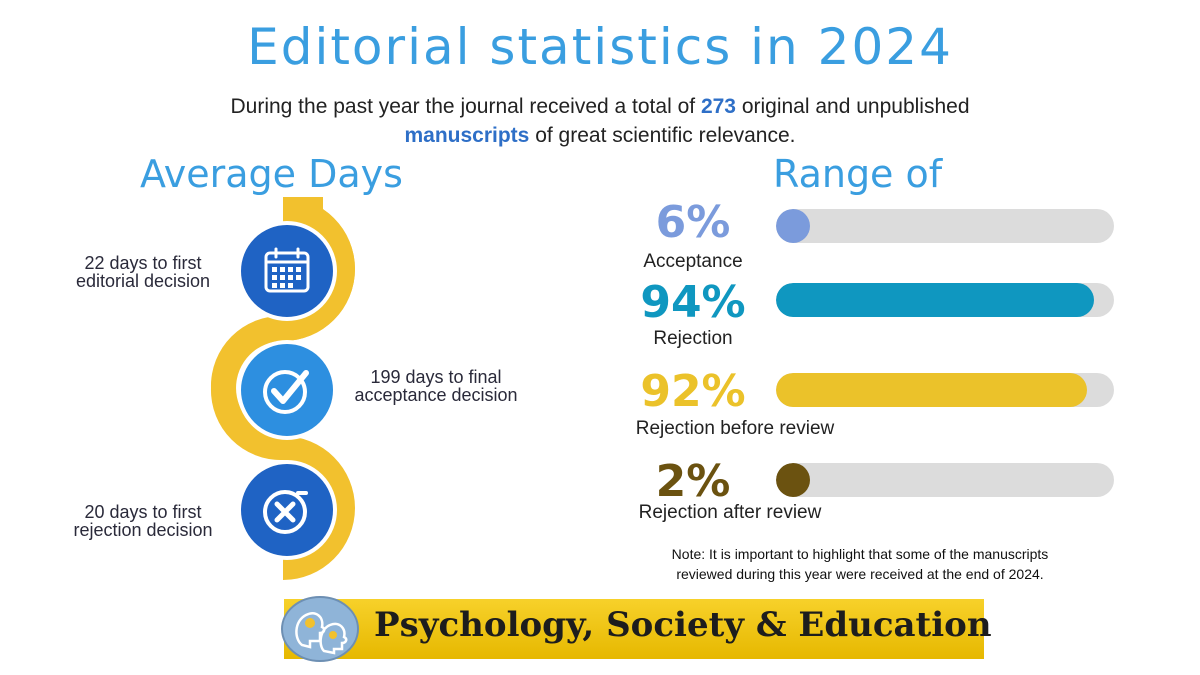 This screenshot has height=675, width=1200. Describe the element at coordinates (320, 629) in the screenshot. I see `journal-logo` at that location.